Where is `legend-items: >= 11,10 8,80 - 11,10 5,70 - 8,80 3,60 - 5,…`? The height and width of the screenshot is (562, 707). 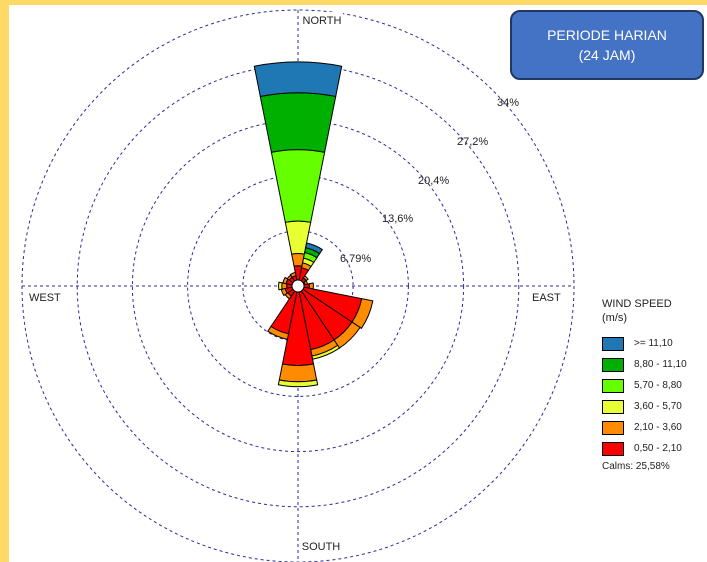
legend-items: >= 11,10 8,80 - 11,10 5,70 - 8,80 3,60 - 5,… is located at coordinates (644, 396).